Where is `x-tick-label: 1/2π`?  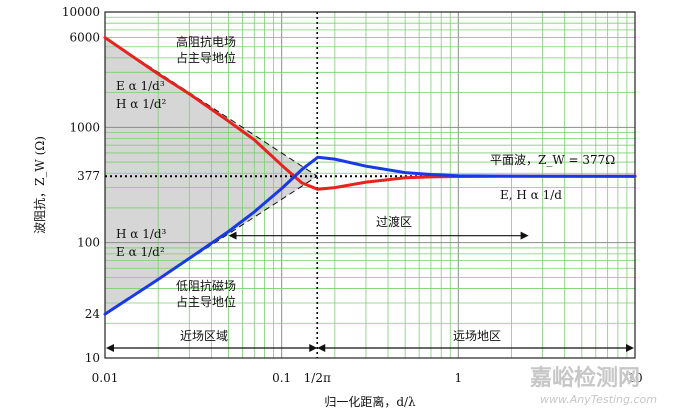
x-tick-label: 1/2π is located at coordinates (317, 378).